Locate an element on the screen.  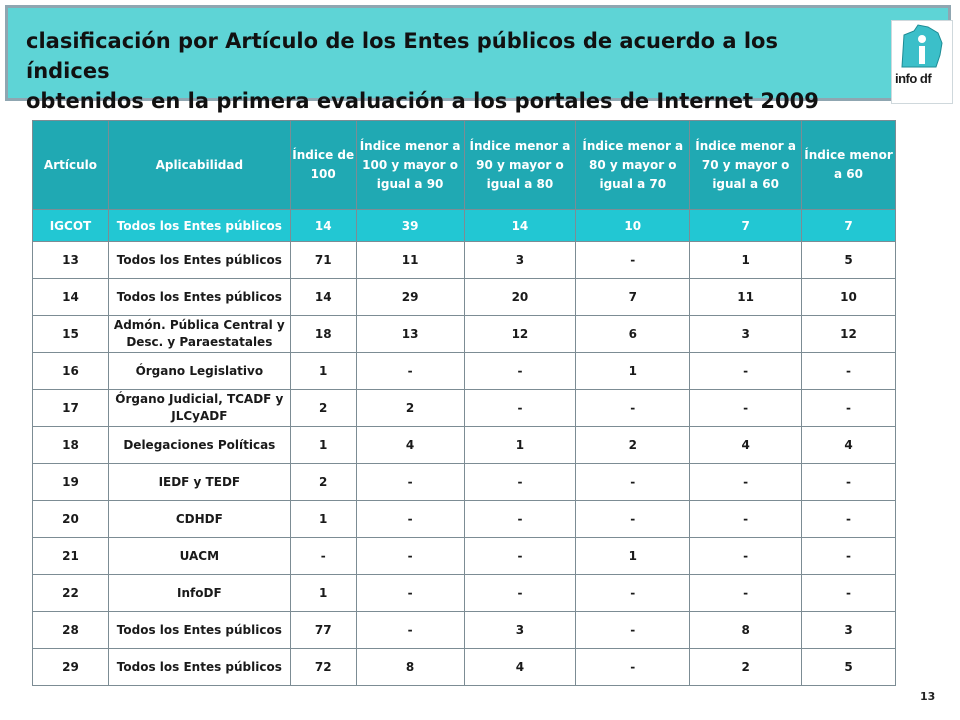
page-number: 13 is located at coordinates (928, 696).